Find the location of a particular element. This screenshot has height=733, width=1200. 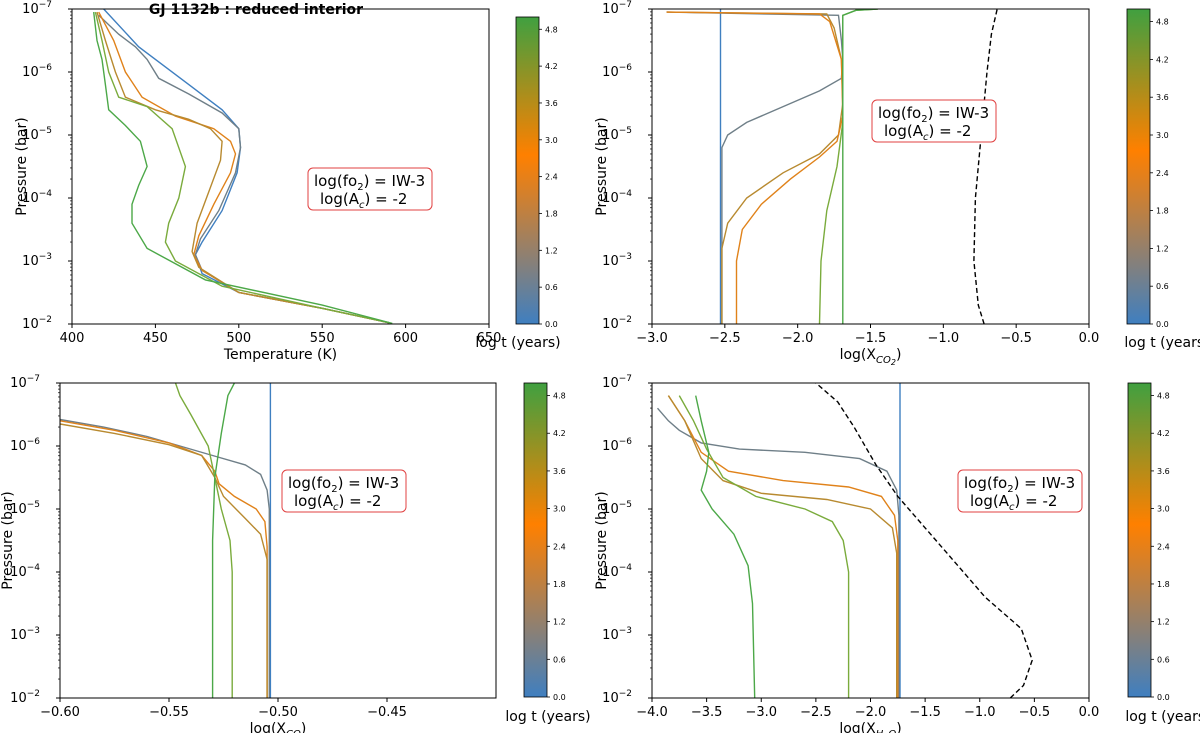

colorbar-tick-label: 3.0 is located at coordinates (551, 140).